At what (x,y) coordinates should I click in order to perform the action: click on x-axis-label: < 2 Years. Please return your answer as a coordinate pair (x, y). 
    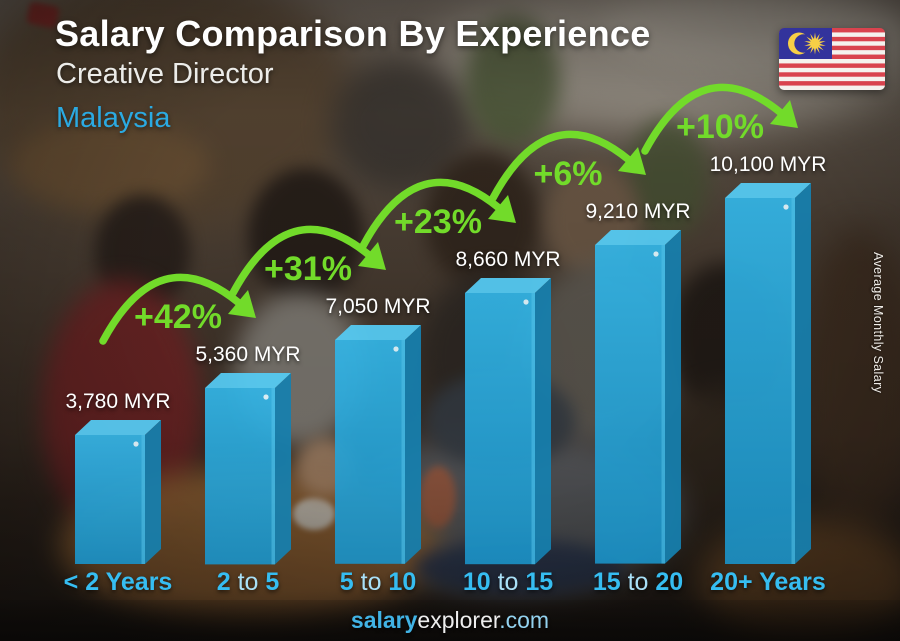
    Looking at the image, I should click on (118, 582).